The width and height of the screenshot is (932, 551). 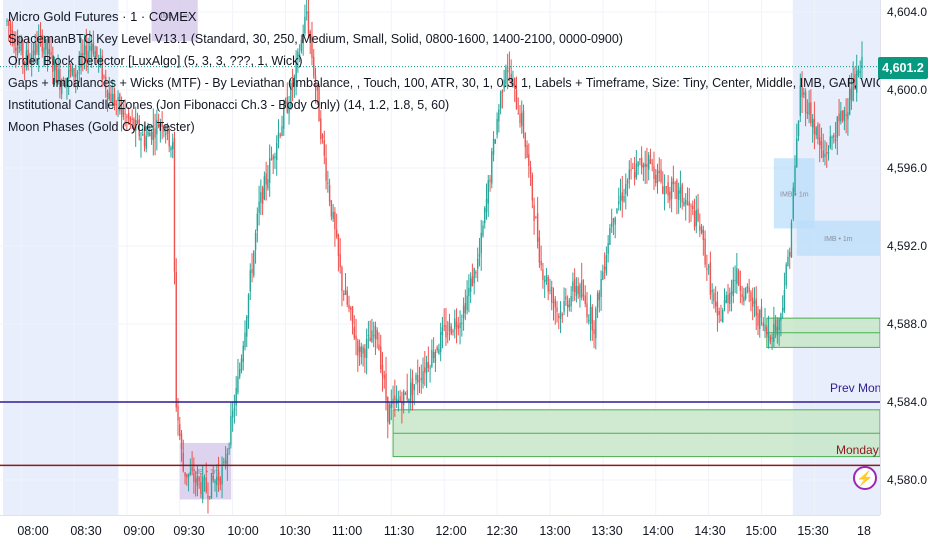 I want to click on price-tick: 4,604.0, so click(x=907, y=12).